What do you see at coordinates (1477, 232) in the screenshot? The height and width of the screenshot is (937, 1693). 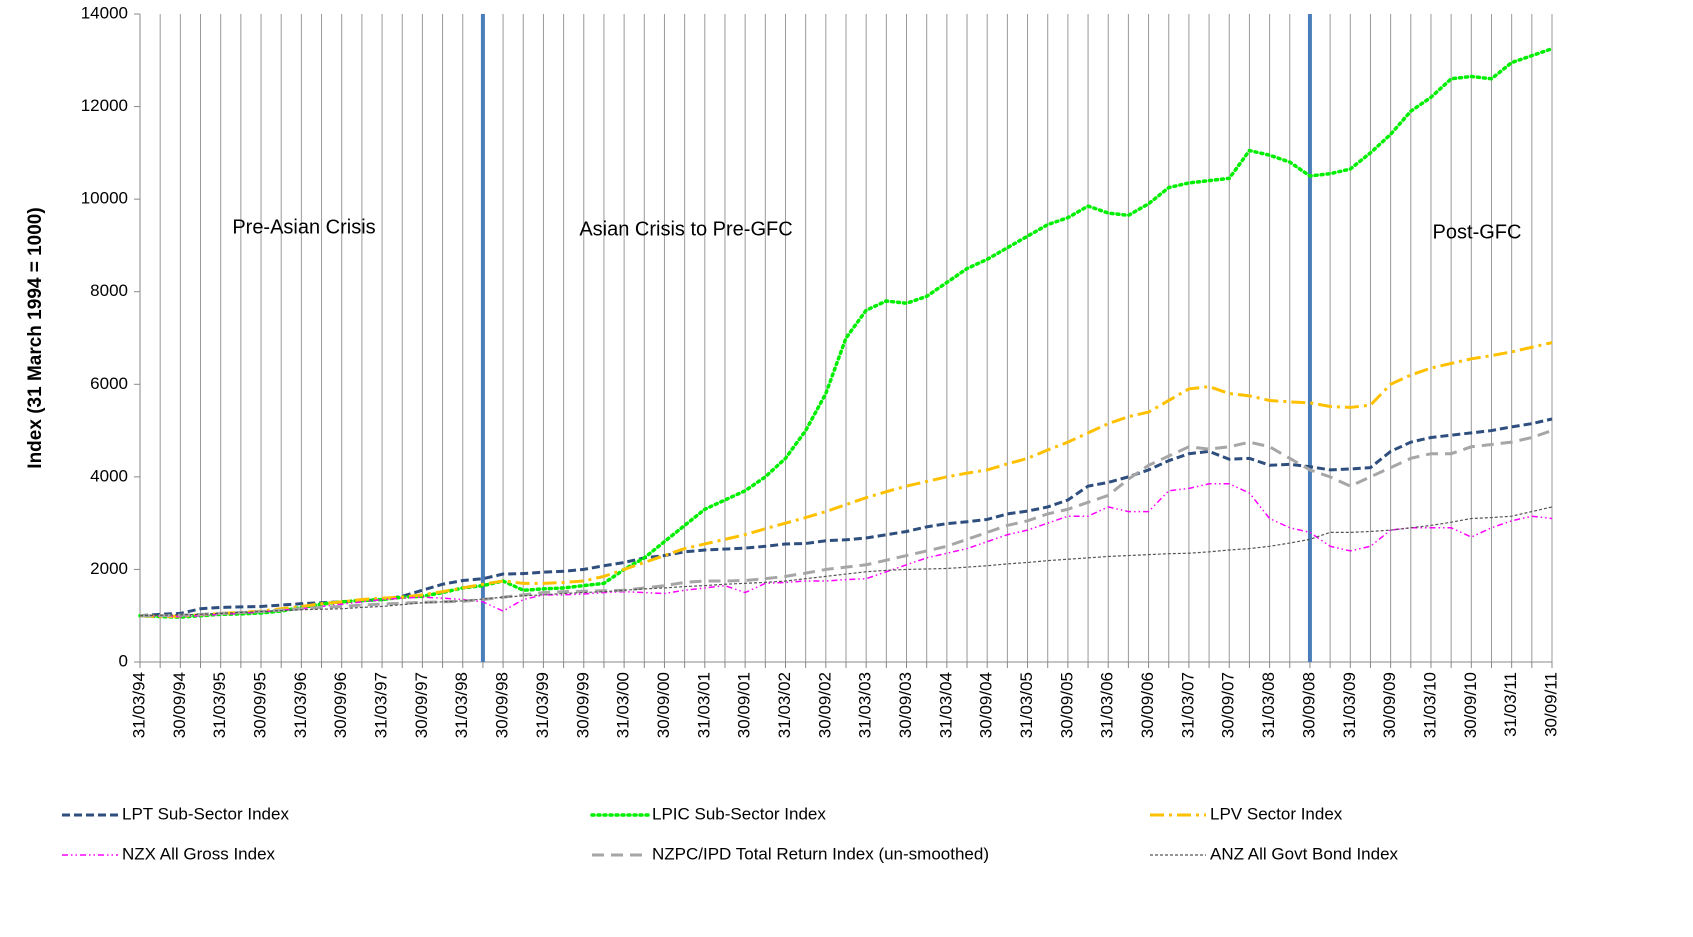 I see `annotation: Post-GFC` at bounding box center [1477, 232].